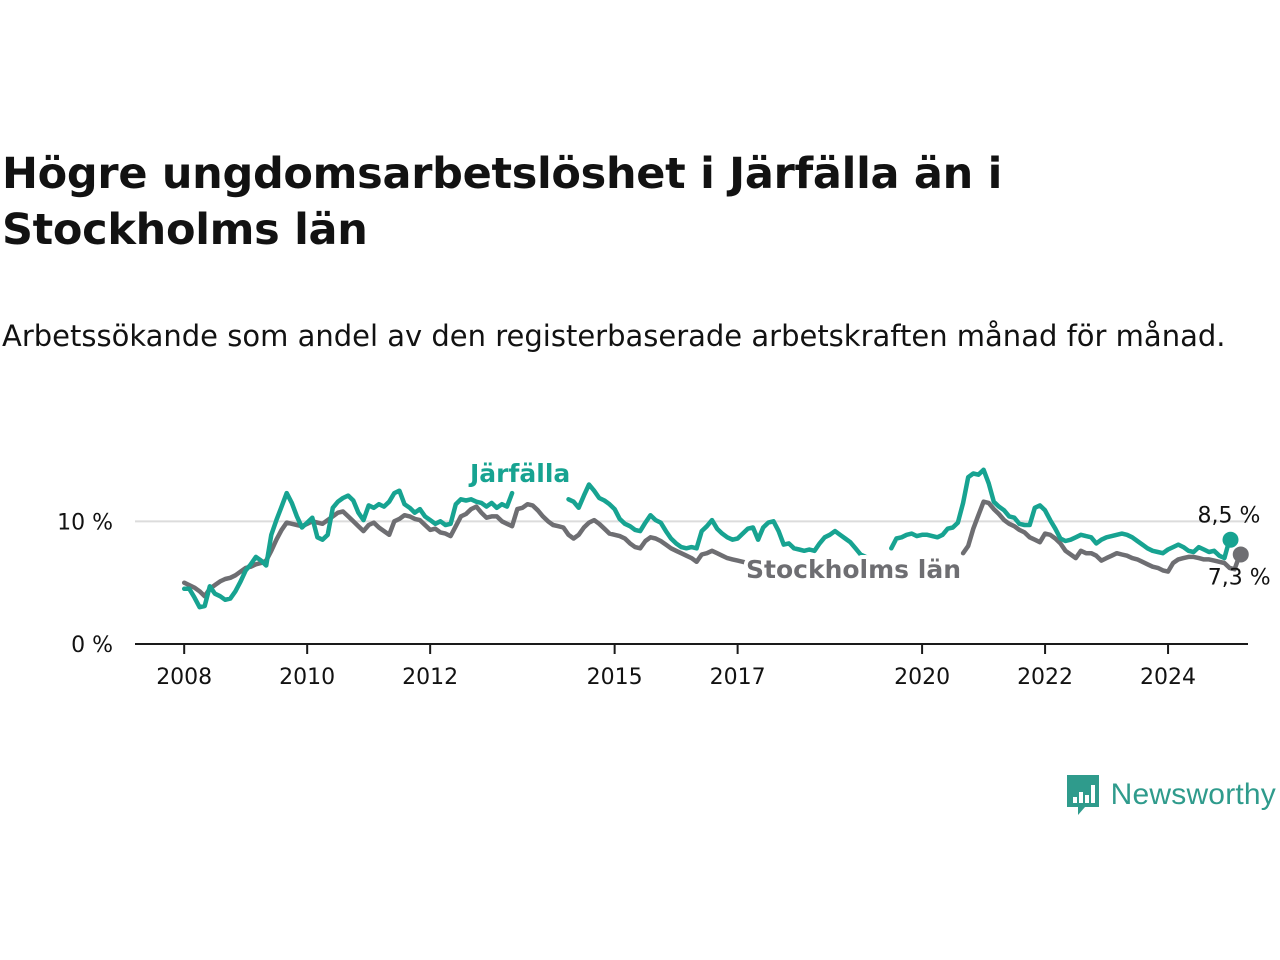 The image size is (1280, 960). Describe the element at coordinates (92, 645) in the screenshot. I see `y-tick-label: 0 %` at that location.